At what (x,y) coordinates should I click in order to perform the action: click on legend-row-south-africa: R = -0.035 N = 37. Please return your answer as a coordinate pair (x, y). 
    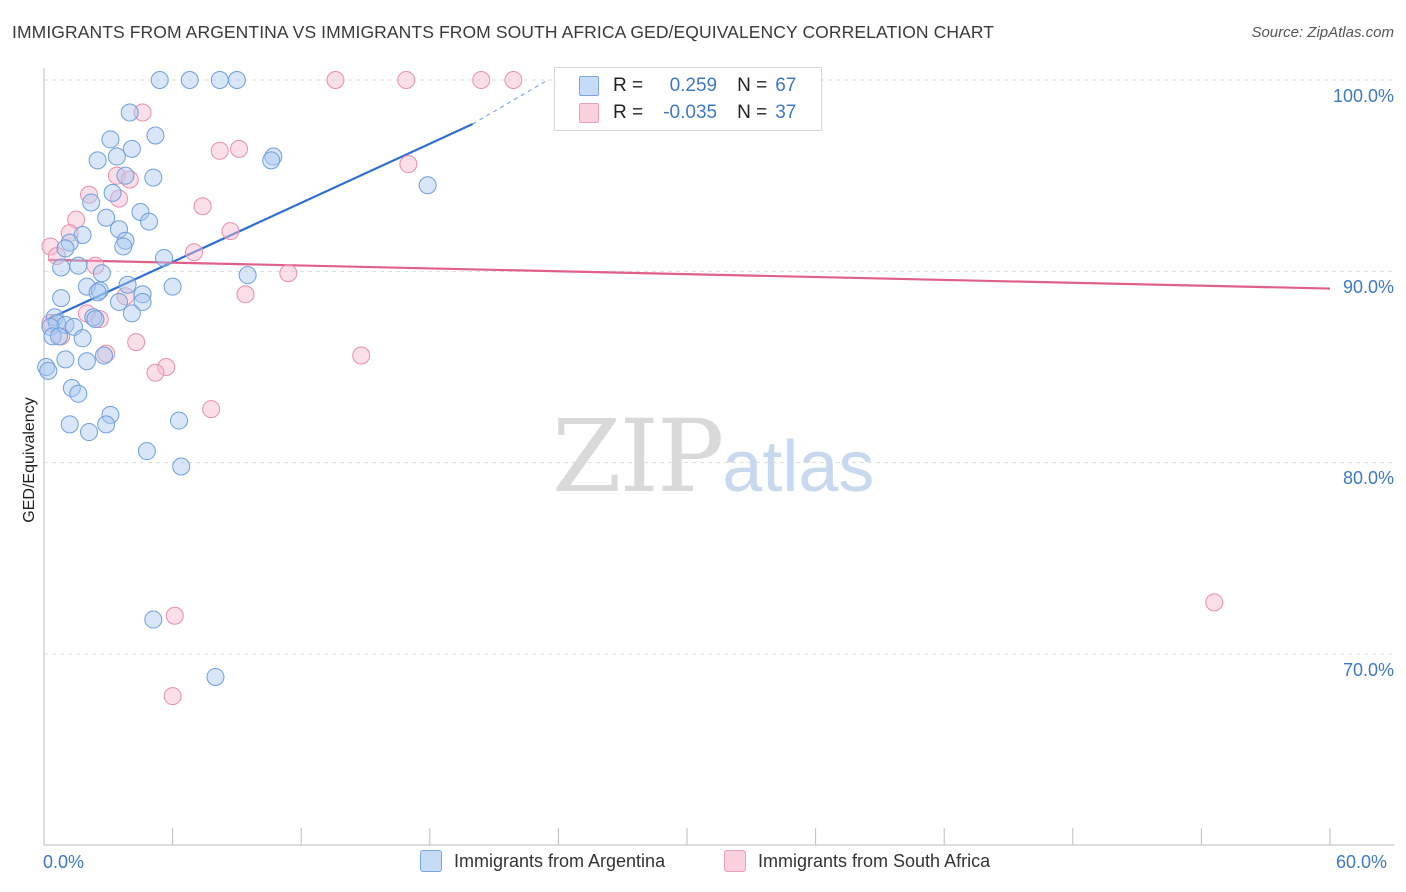
    Looking at the image, I should click on (687, 113).